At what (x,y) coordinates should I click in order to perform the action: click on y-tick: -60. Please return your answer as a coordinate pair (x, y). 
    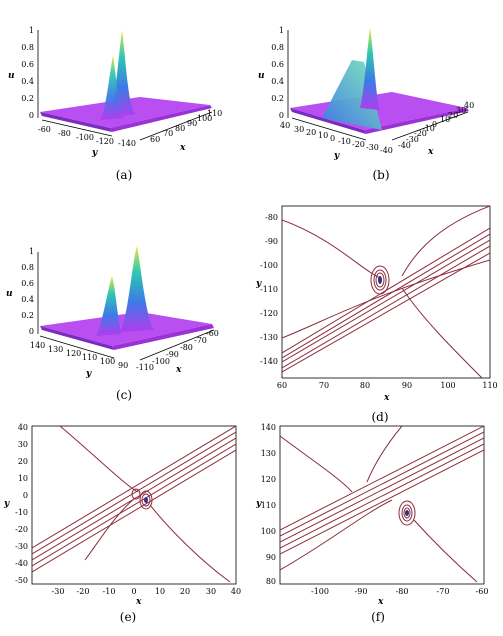
    Looking at the image, I should click on (44, 129).